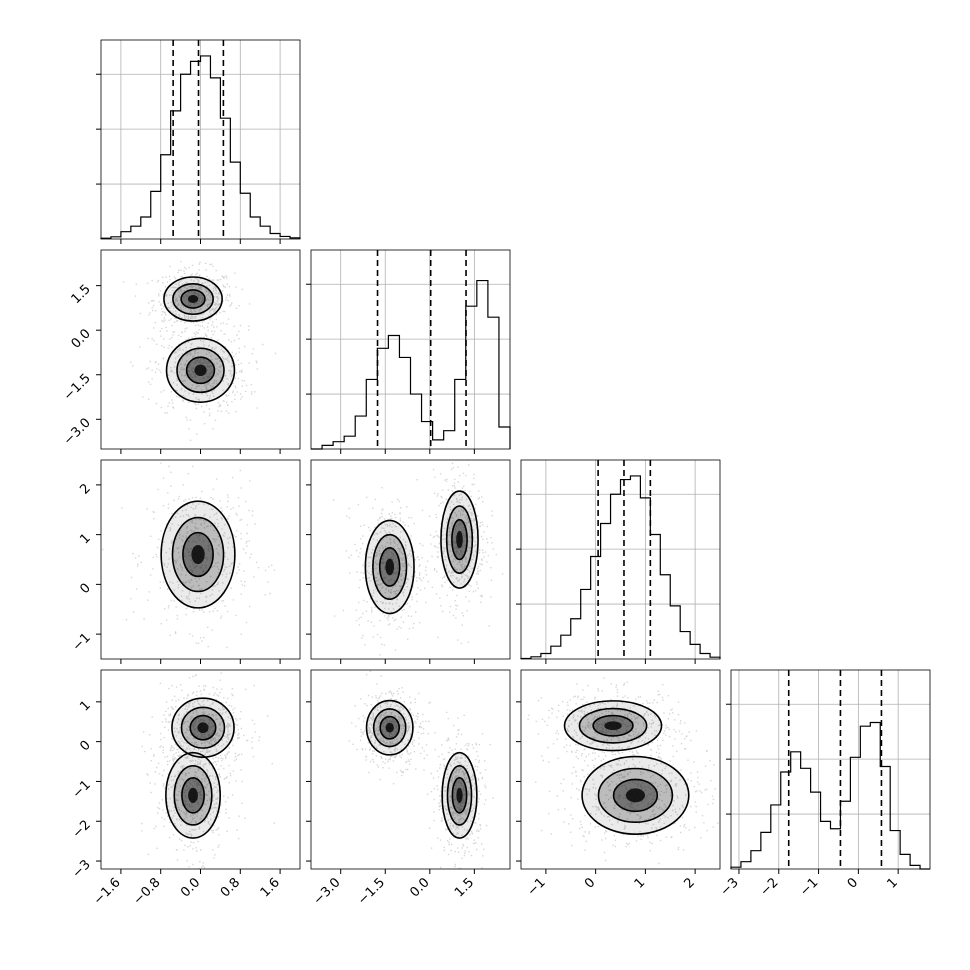 The height and width of the screenshot is (970, 970). Describe the element at coordinates (689, 883) in the screenshot. I see `x-tick-label: 2` at that location.